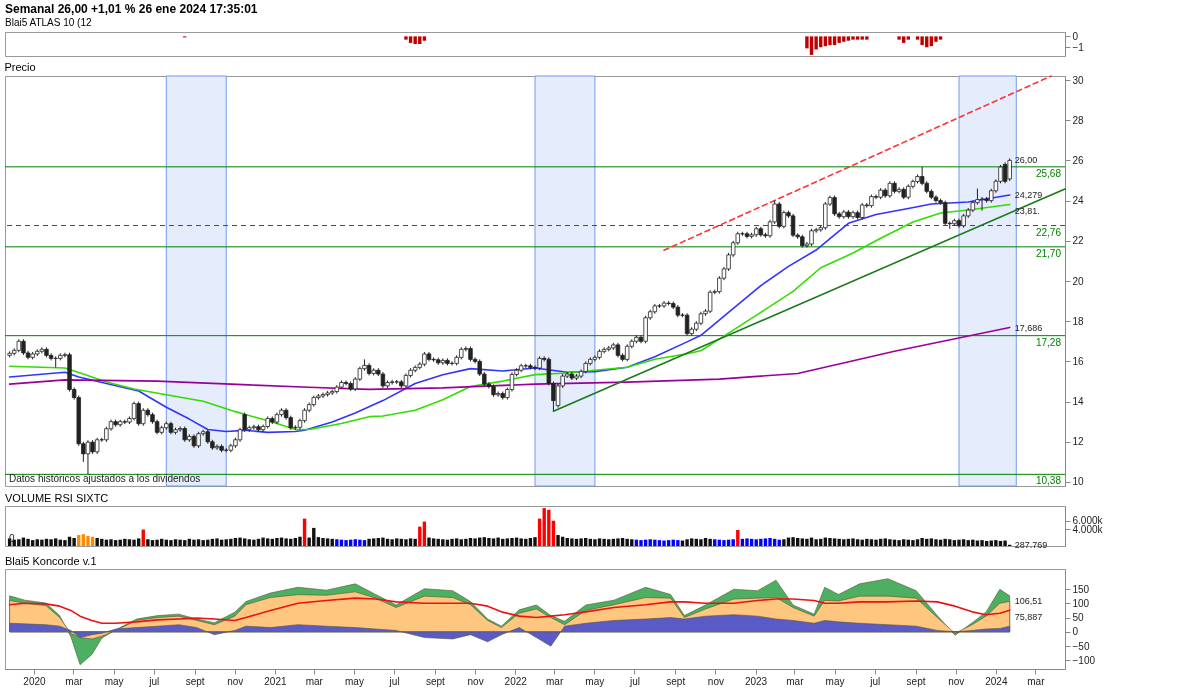 The image size is (1200, 700). I want to click on line-series, so click(509, 358).